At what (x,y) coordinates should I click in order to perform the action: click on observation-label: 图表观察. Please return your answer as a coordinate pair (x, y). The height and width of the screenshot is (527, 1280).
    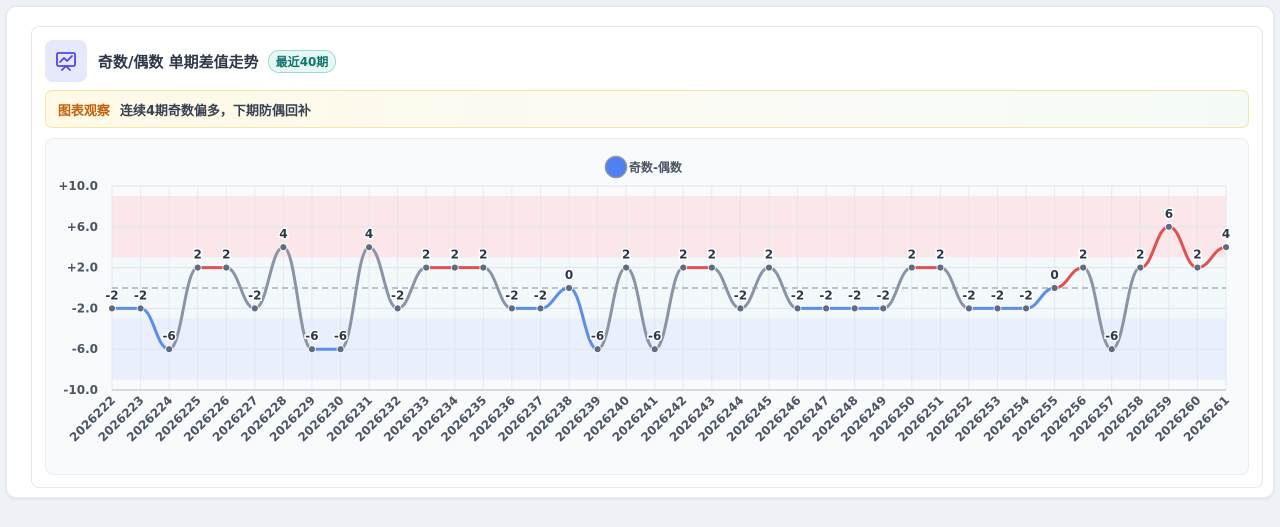
    Looking at the image, I should click on (84, 111).